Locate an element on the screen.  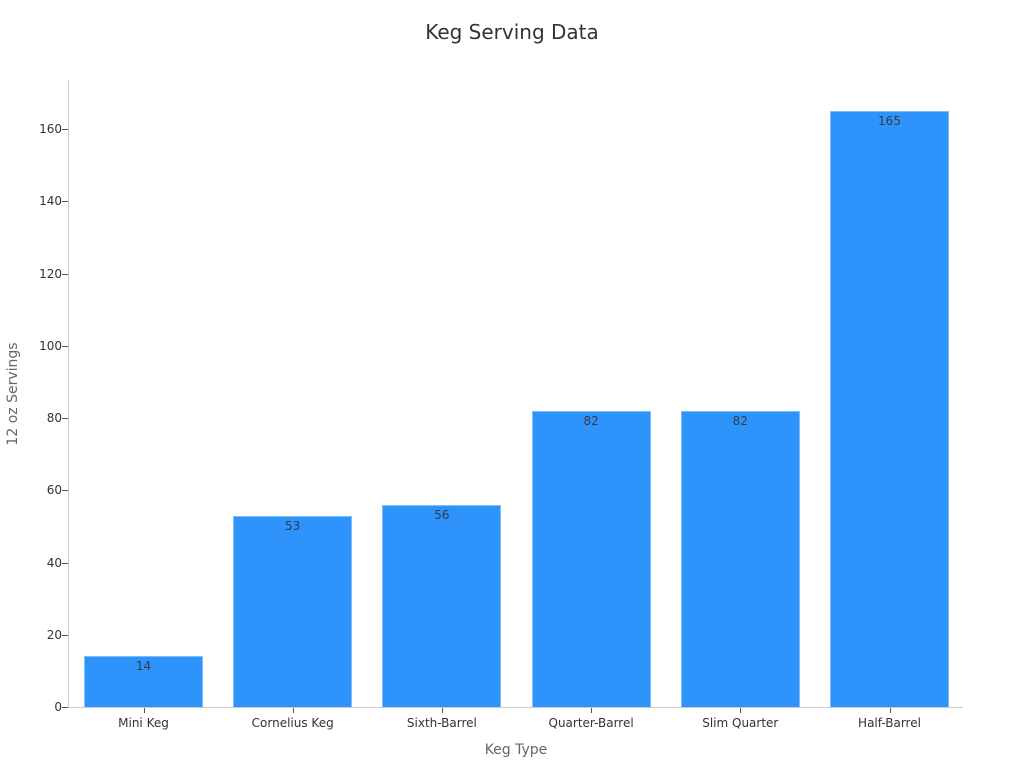
bar-slim-quarter is located at coordinates (740, 558).